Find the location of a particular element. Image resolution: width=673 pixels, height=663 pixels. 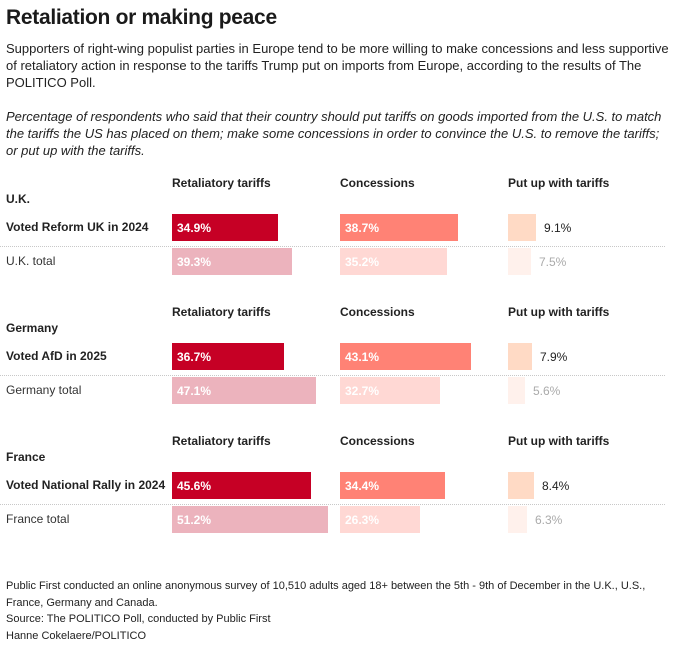

row-label: Voted AfD in 2025 is located at coordinates (56, 356).